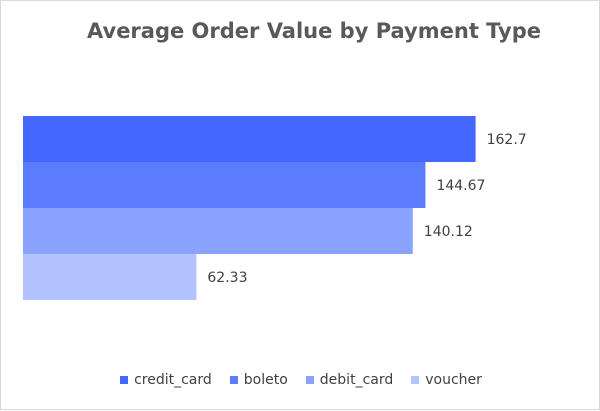  I want to click on bar-credit_card, so click(249, 139).